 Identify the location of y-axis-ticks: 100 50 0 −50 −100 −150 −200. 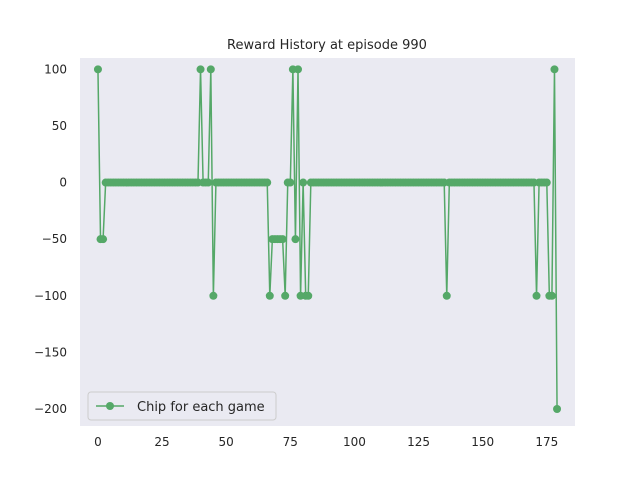
(50, 239).